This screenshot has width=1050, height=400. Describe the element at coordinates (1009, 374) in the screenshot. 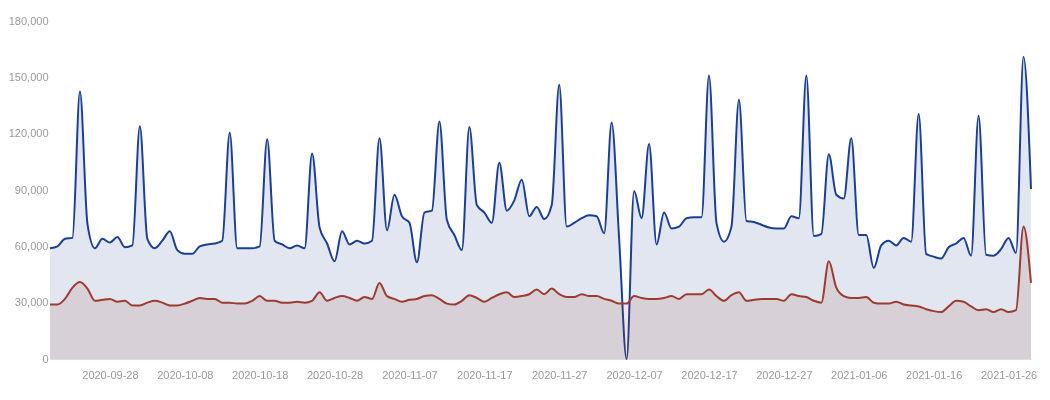

I see `x-tick-label: 2021-01-26` at that location.